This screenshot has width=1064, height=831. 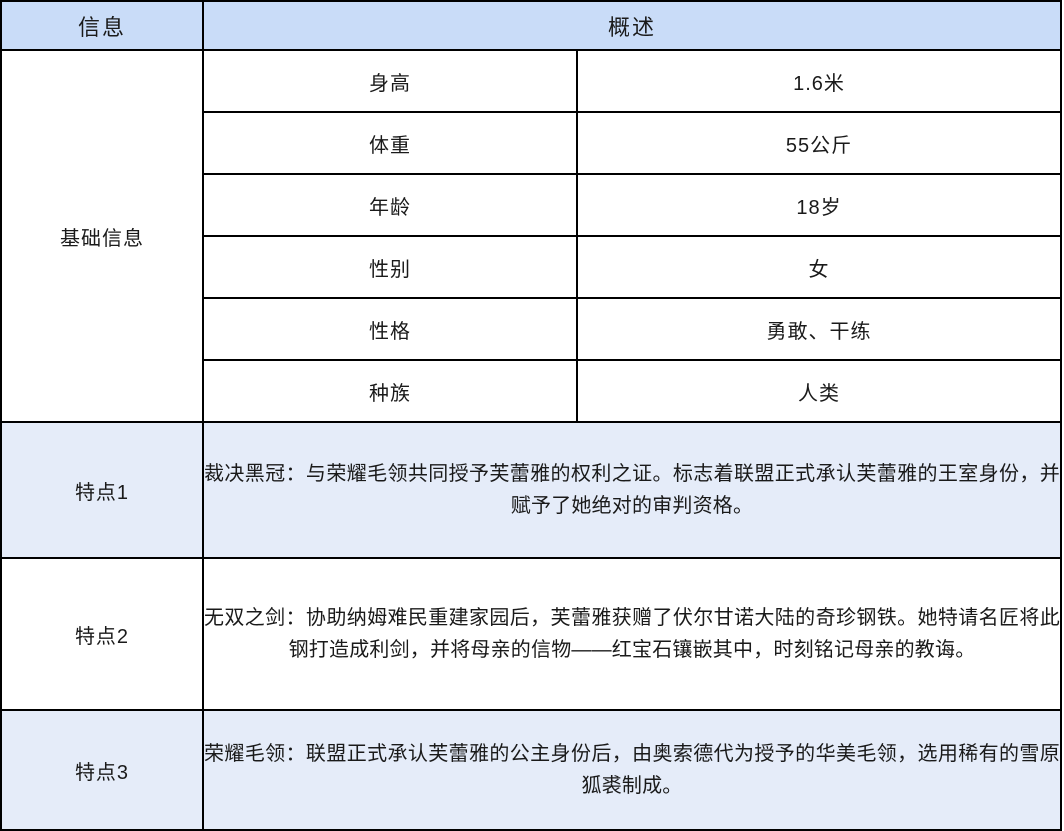 What do you see at coordinates (390, 143) in the screenshot?
I see `basic-key-cell: 体重` at bounding box center [390, 143].